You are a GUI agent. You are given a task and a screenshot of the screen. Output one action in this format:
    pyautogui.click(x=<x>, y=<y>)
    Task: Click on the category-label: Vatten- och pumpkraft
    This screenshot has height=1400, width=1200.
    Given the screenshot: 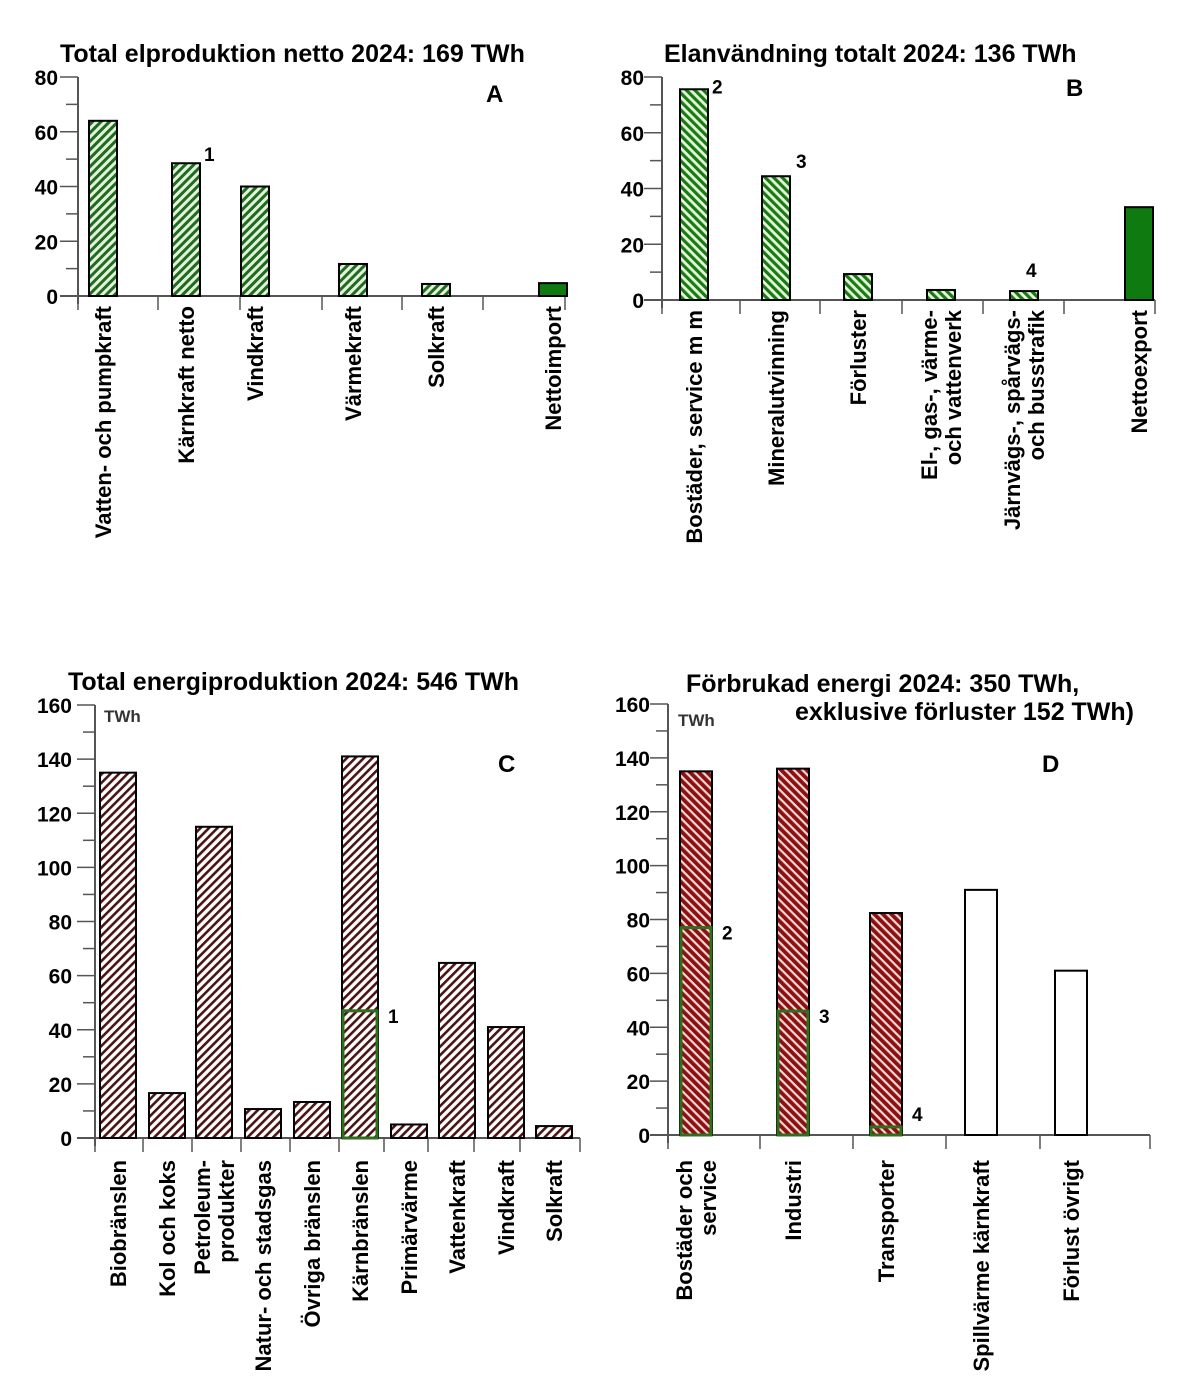 What is the action you would take?
    pyautogui.click(x=103, y=421)
    